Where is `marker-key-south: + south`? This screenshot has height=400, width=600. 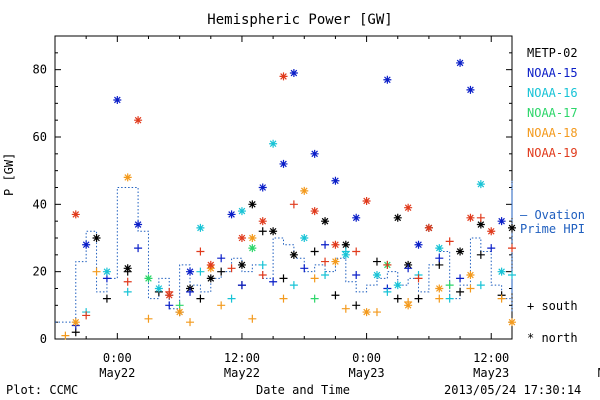
marker-key-south: + south is located at coordinates (552, 306).